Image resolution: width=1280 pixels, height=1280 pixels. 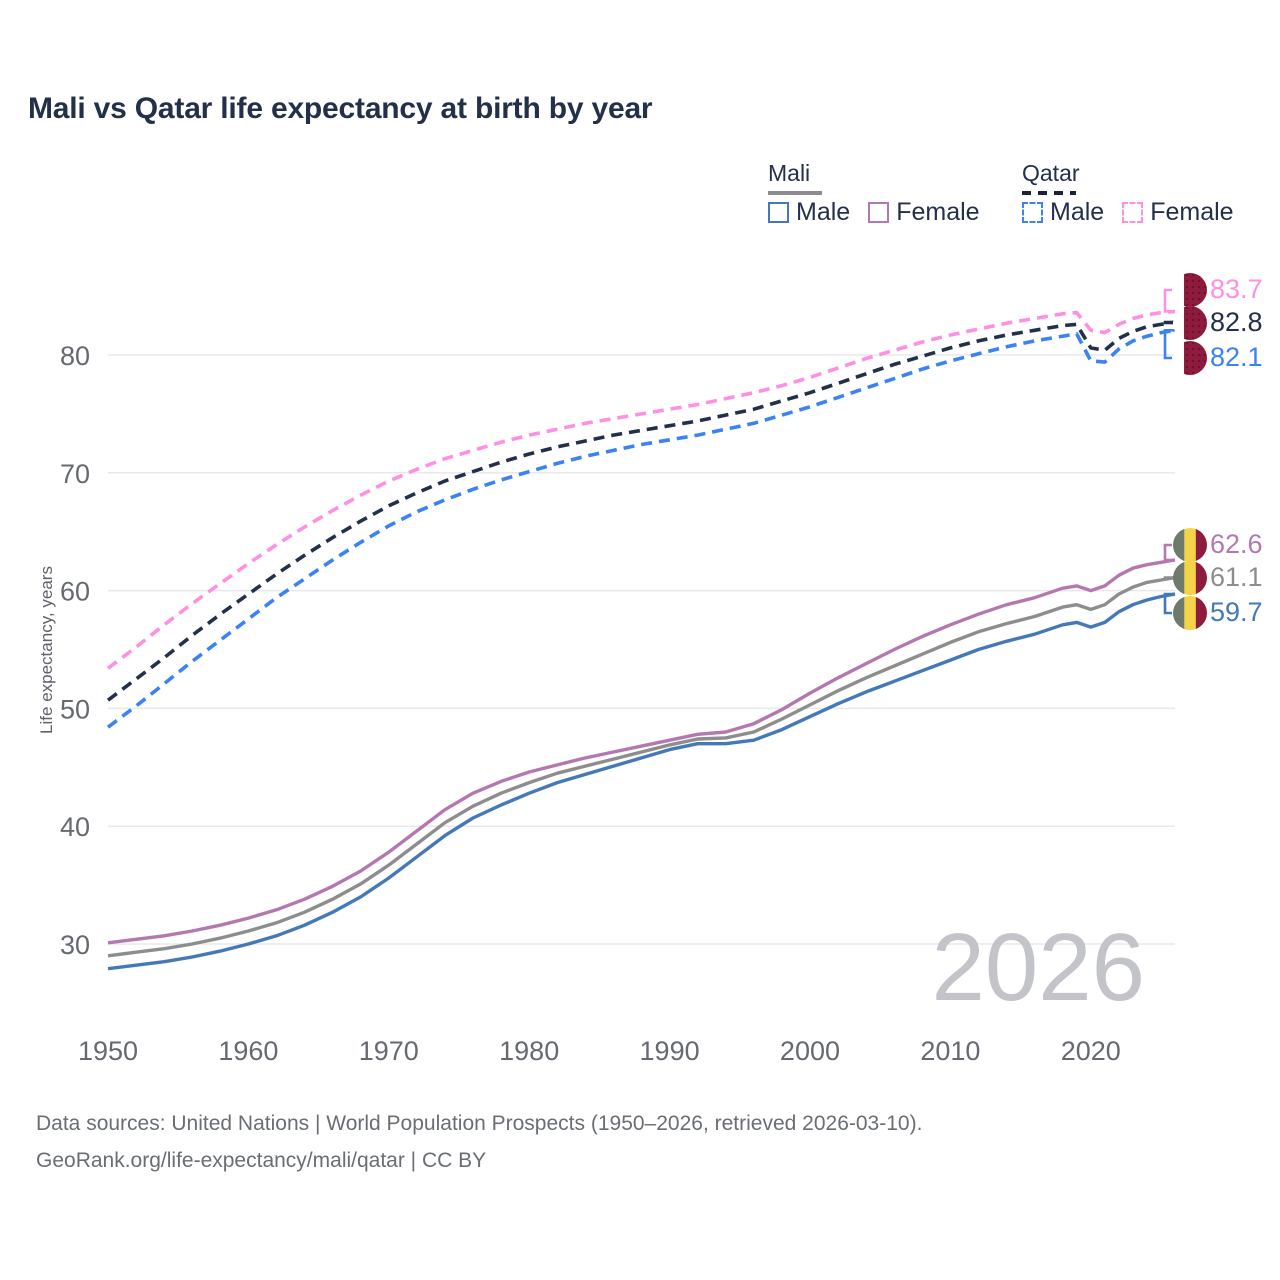 I want to click on legend-item-mali-male: Male, so click(x=809, y=212).